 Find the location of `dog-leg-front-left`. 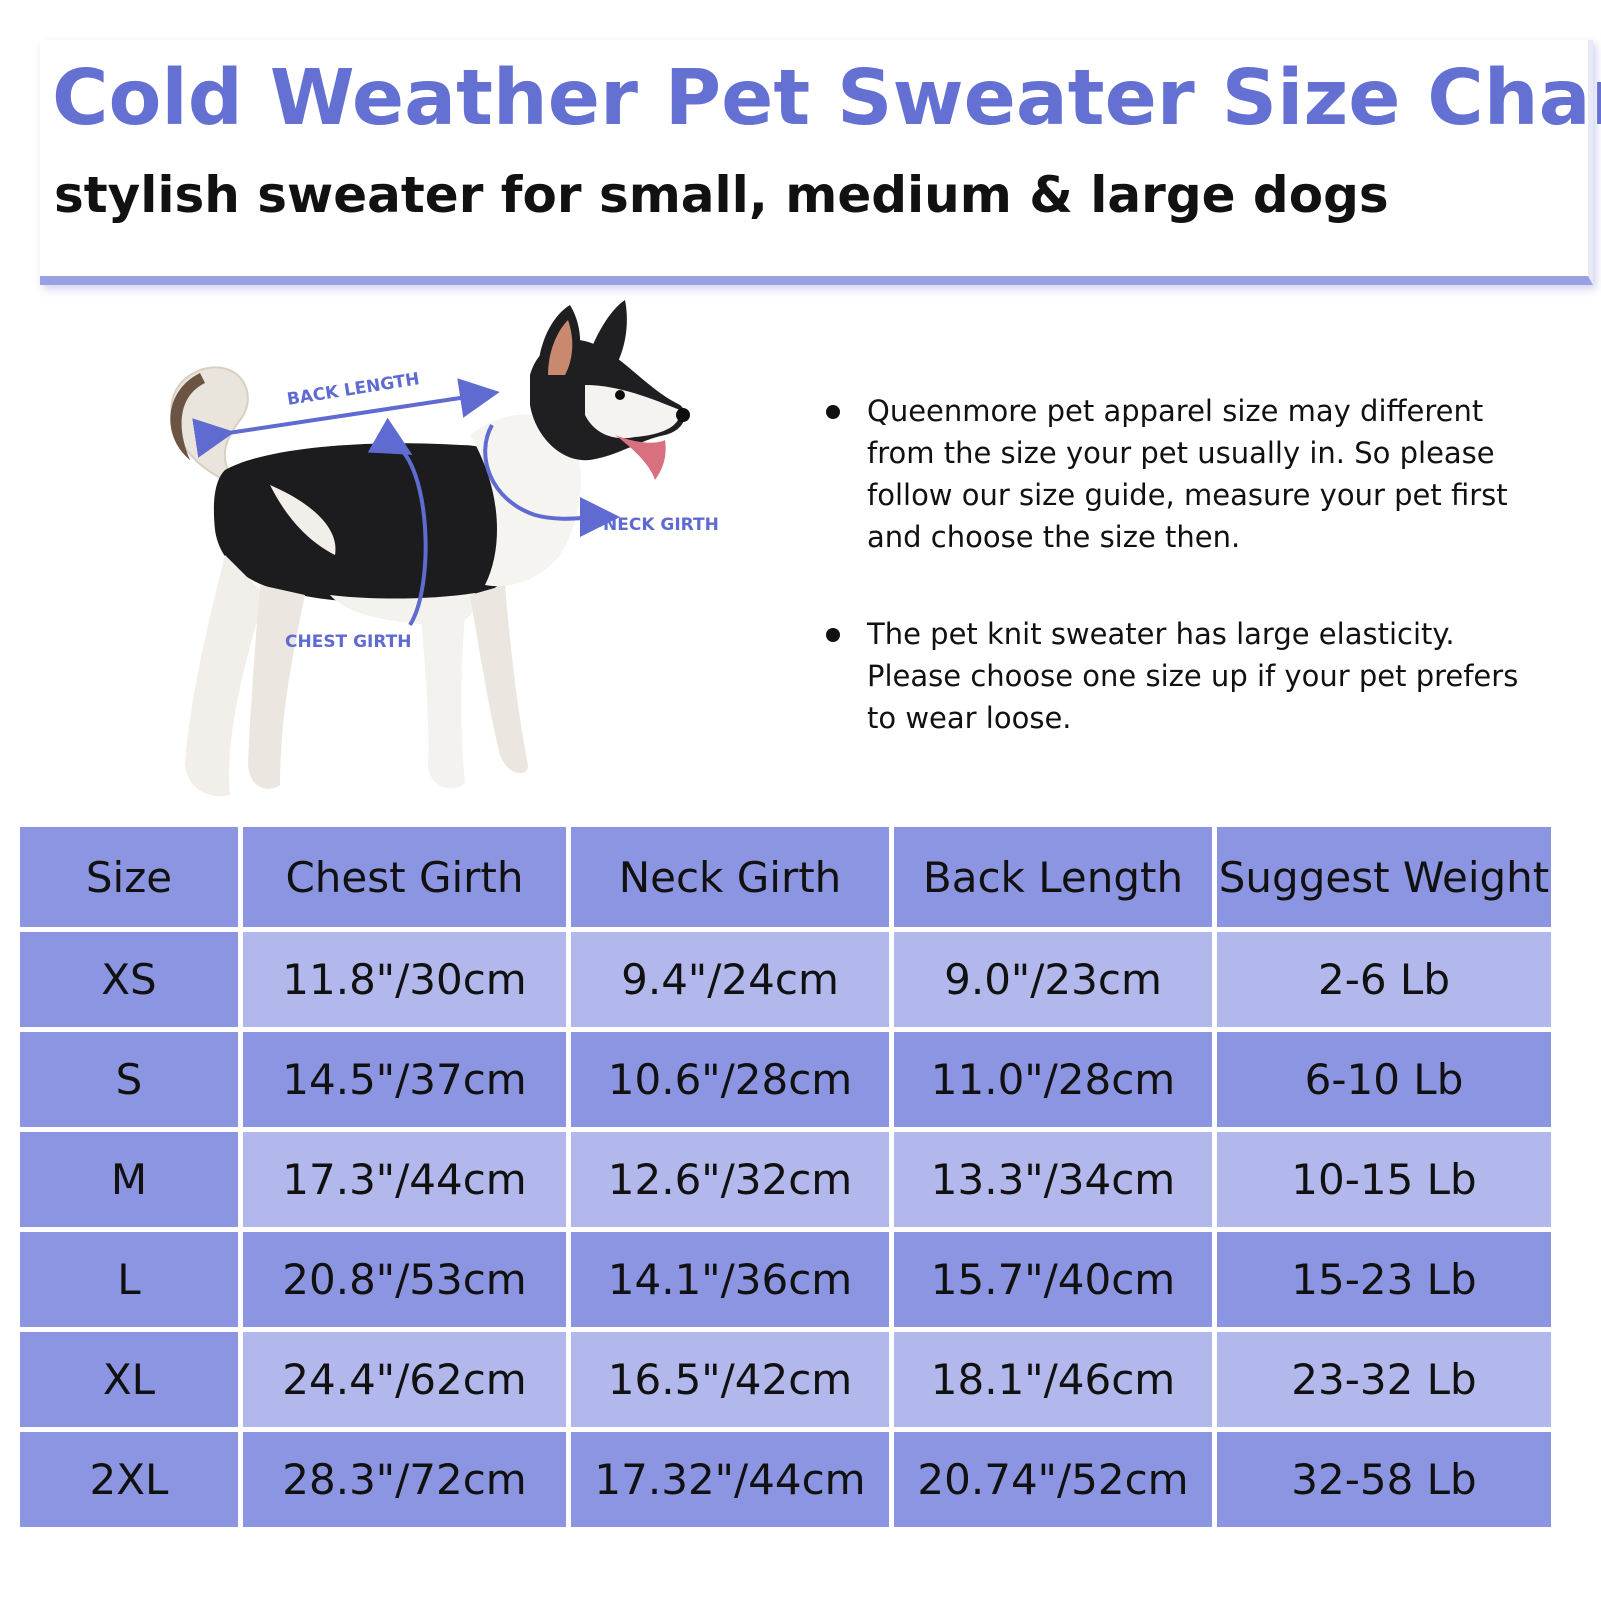

dog-leg-front-left is located at coordinates (442, 697).